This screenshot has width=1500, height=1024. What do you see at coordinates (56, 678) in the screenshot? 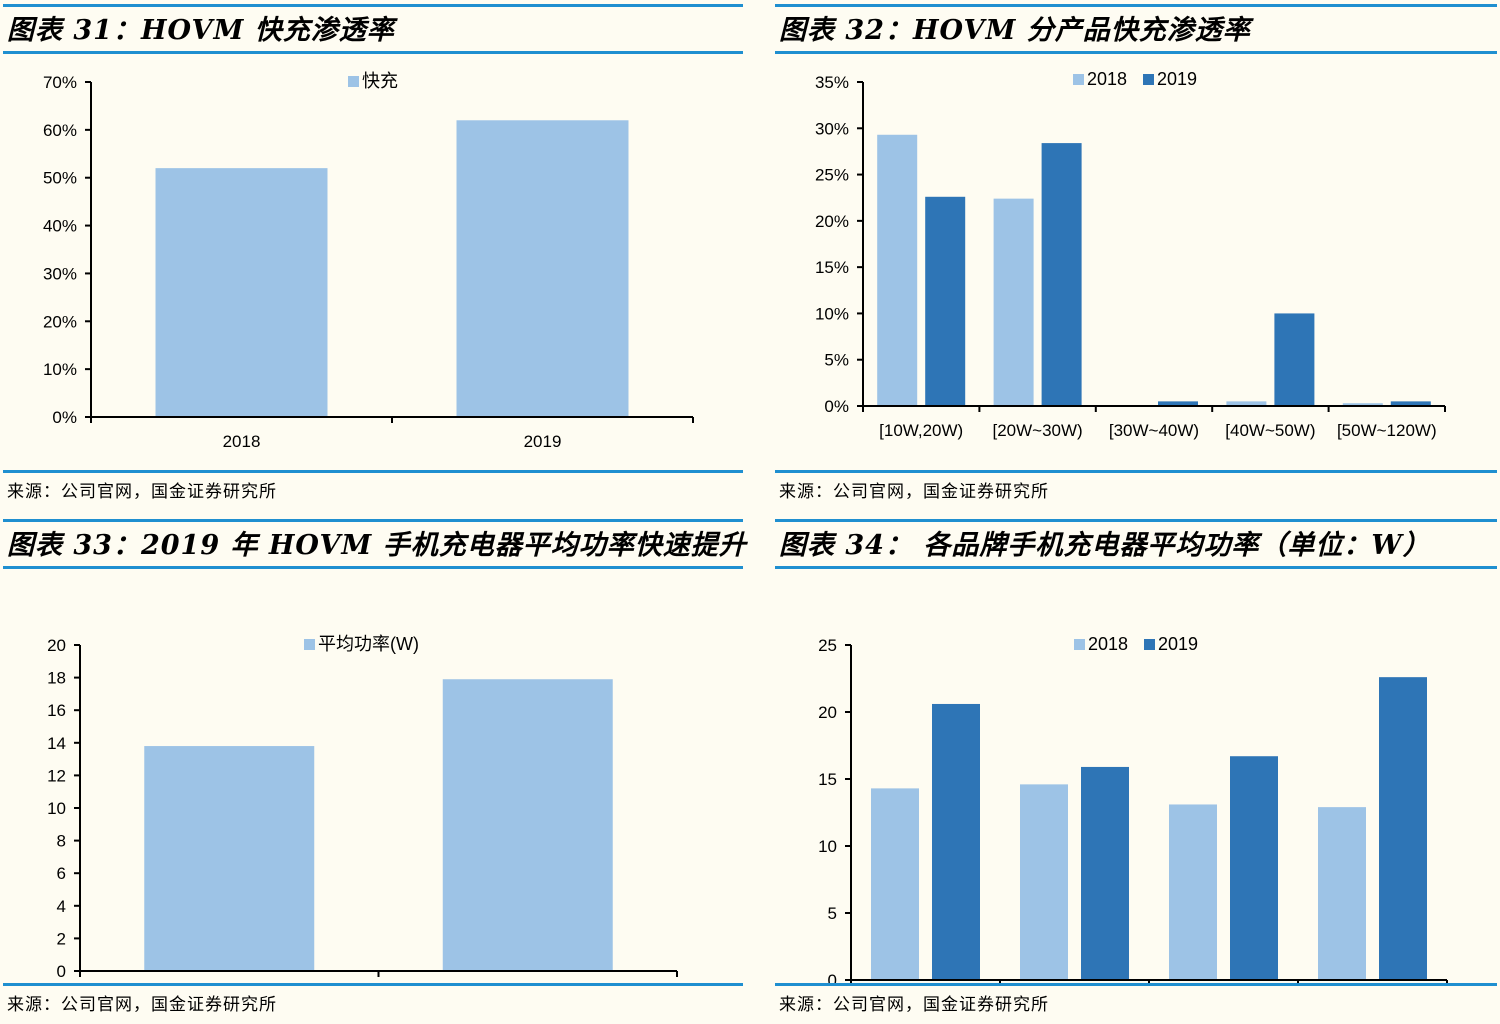
I see `y-tick-label: 18` at bounding box center [56, 678].